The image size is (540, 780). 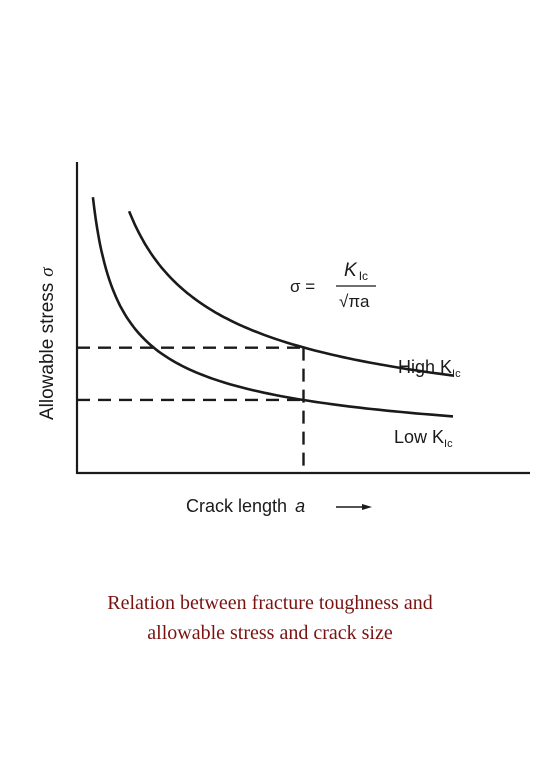 I want to click on formula-numerator: K Ic, so click(x=356, y=271).